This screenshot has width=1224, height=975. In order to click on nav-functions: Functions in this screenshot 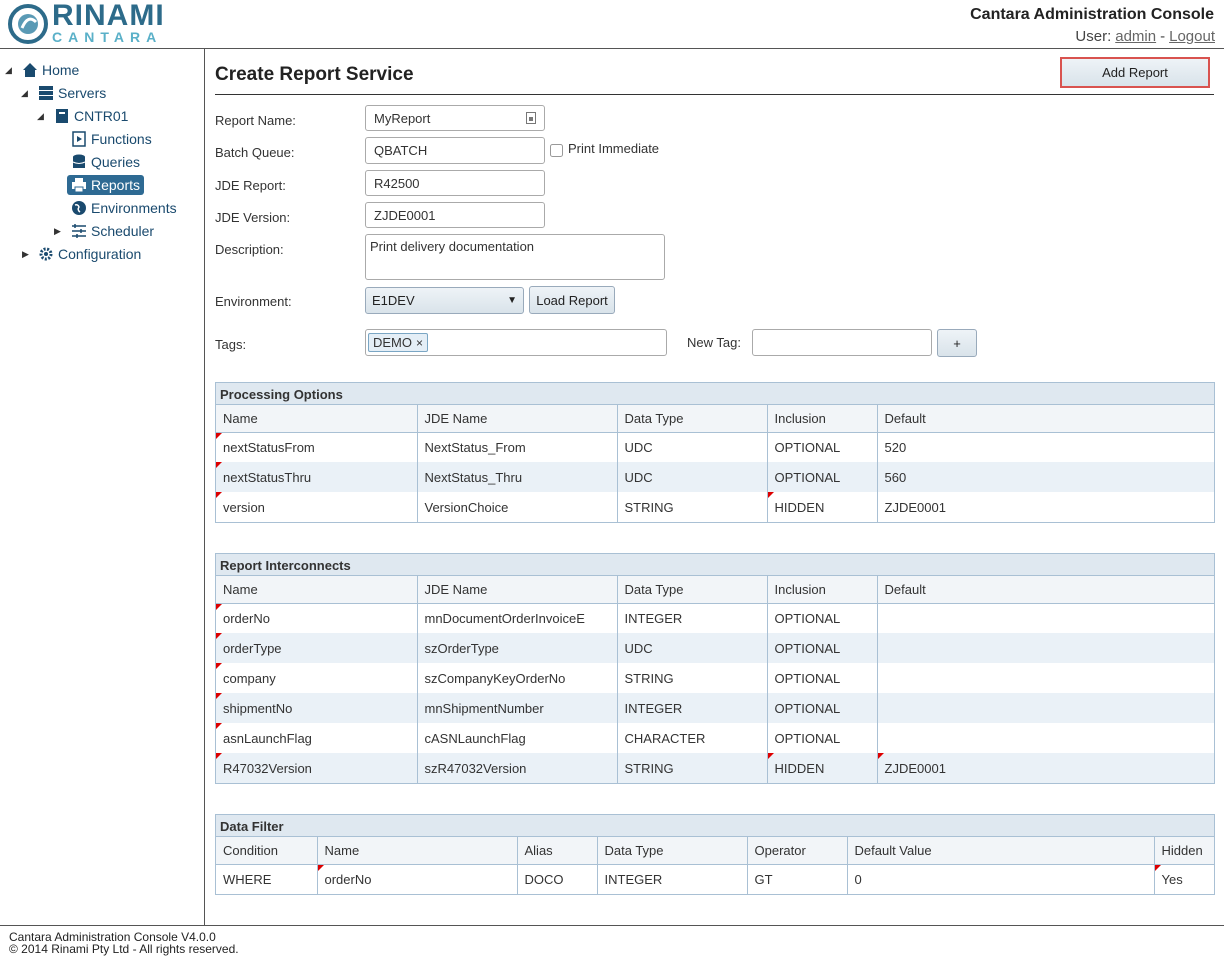, I will do `click(111, 139)`.